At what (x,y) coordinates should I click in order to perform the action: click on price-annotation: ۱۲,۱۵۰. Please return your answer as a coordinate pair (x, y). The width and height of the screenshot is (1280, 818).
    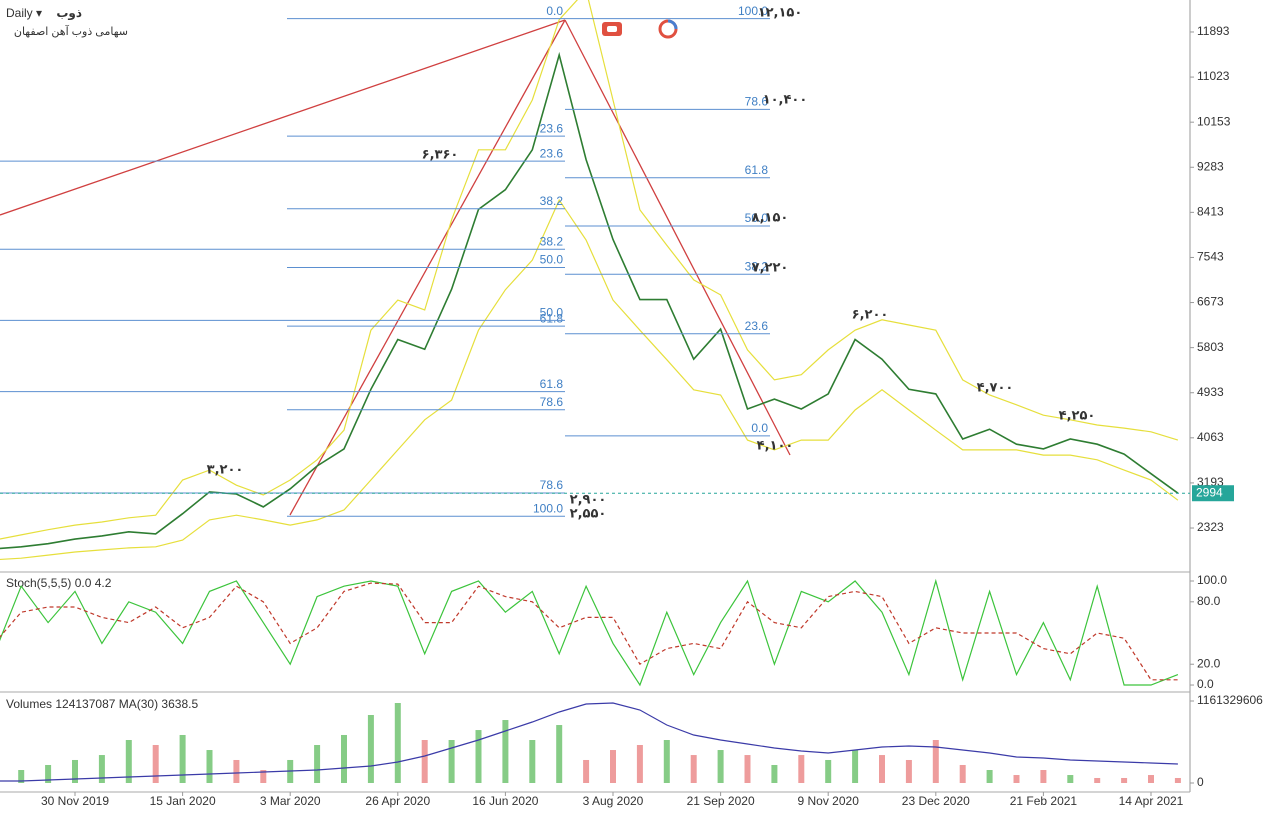
    Looking at the image, I should click on (780, 13).